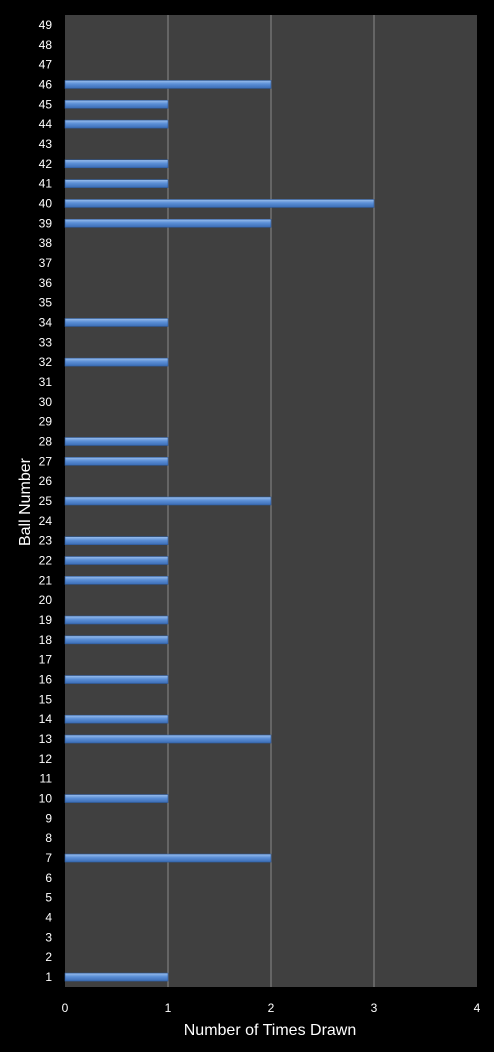 The width and height of the screenshot is (494, 1052). I want to click on y-tick-label: 5, so click(48, 898).